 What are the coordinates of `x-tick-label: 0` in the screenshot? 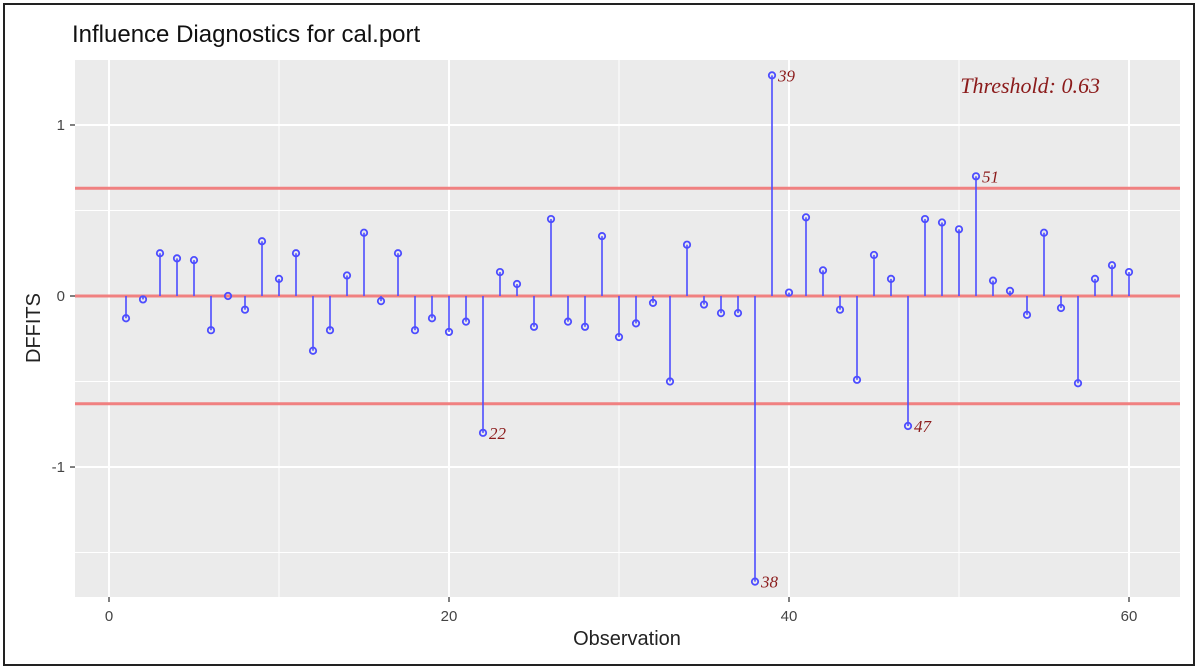 It's located at (109, 616).